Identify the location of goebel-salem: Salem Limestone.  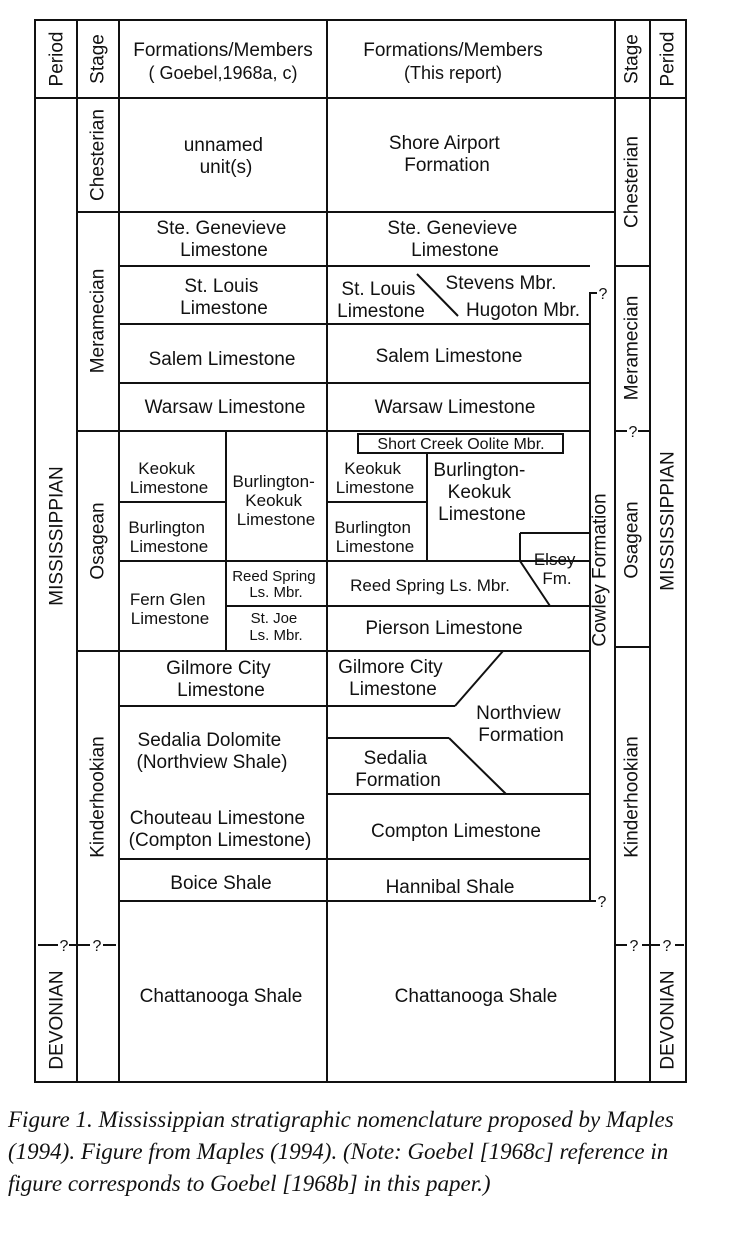
(222, 359).